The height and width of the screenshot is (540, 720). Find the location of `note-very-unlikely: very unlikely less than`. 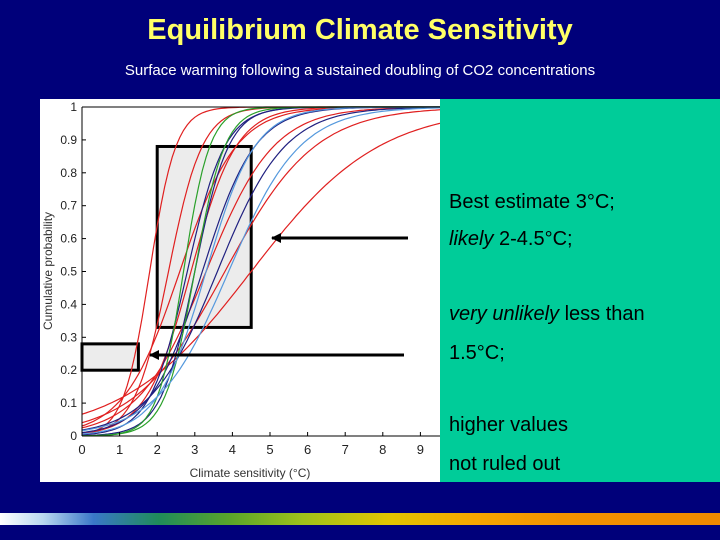

note-very-unlikely: very unlikely less than is located at coordinates (547, 314).